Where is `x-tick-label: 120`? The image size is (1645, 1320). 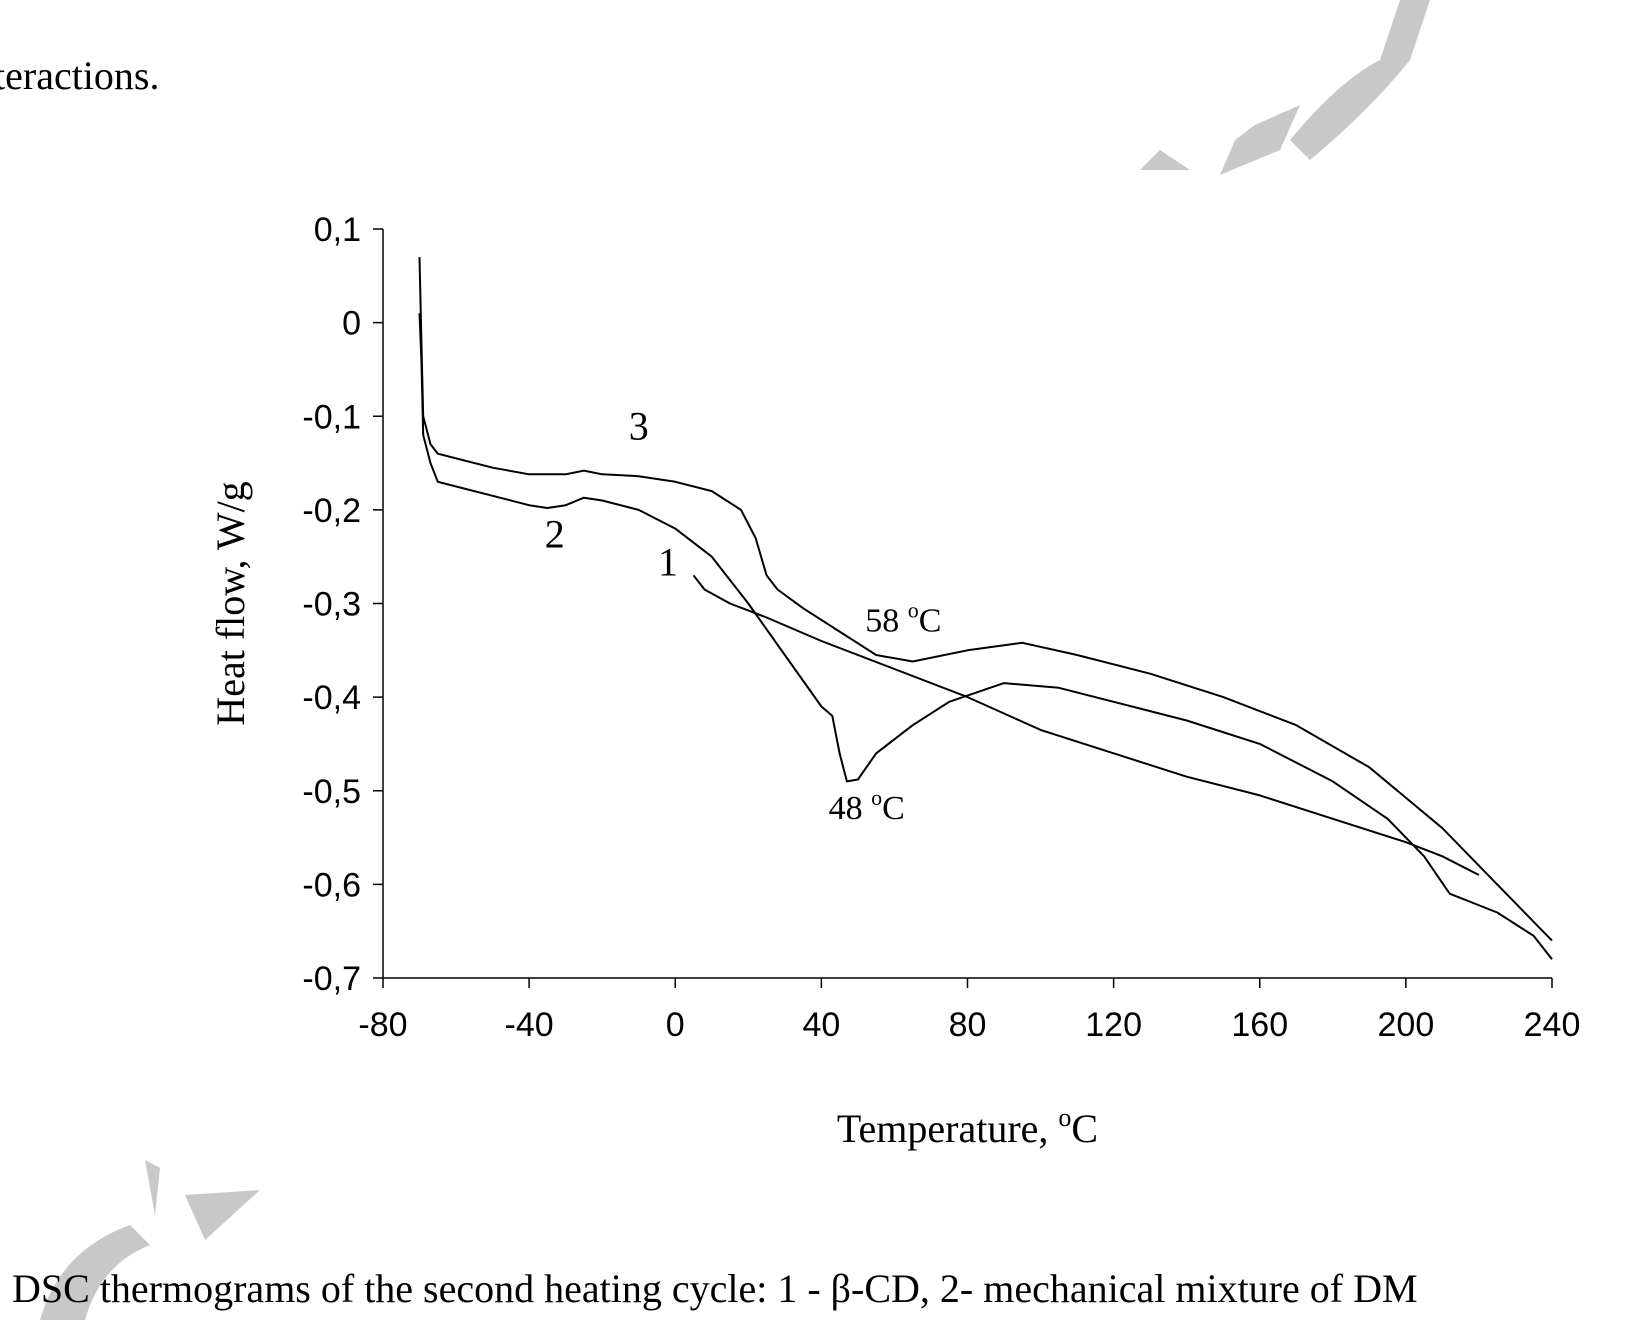
x-tick-label: 120 is located at coordinates (1113, 1025).